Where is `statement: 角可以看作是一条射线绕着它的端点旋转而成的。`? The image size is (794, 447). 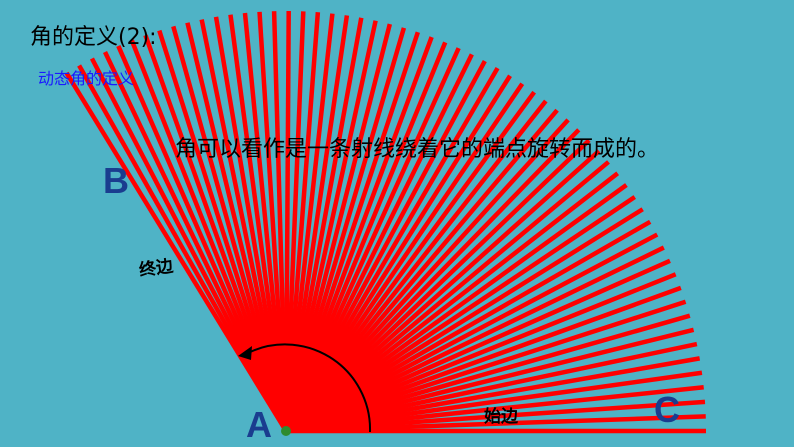 statement: 角可以看作是一条射线绕着它的端点旋转而成的。 is located at coordinates (417, 149).